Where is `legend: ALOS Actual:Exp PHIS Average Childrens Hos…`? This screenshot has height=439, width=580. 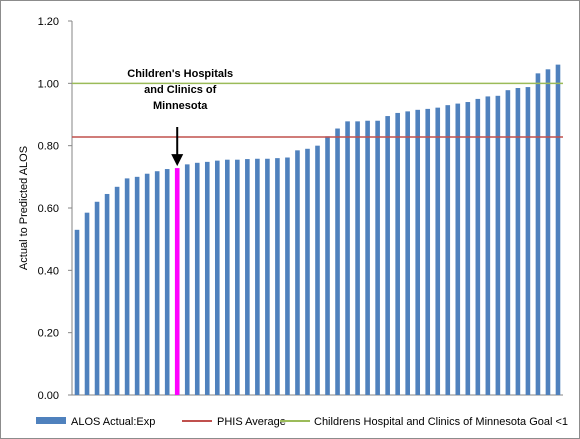 legend: ALOS Actual:Exp PHIS Average Childrens Hos… is located at coordinates (302, 422).